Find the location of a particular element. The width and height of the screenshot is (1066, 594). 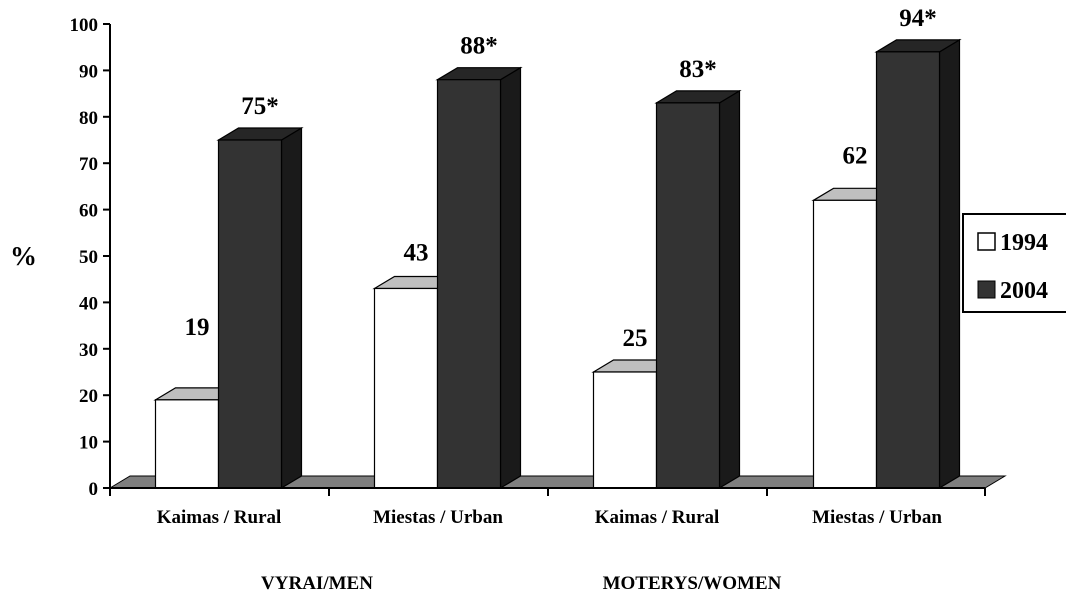

legend-swatch-1994 is located at coordinates (986, 241).